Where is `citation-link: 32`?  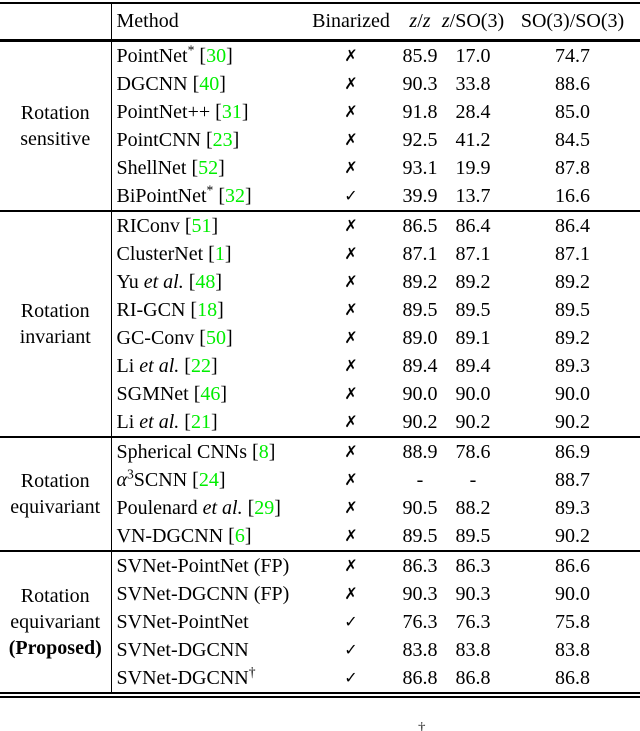 citation-link: 32 is located at coordinates (234, 196).